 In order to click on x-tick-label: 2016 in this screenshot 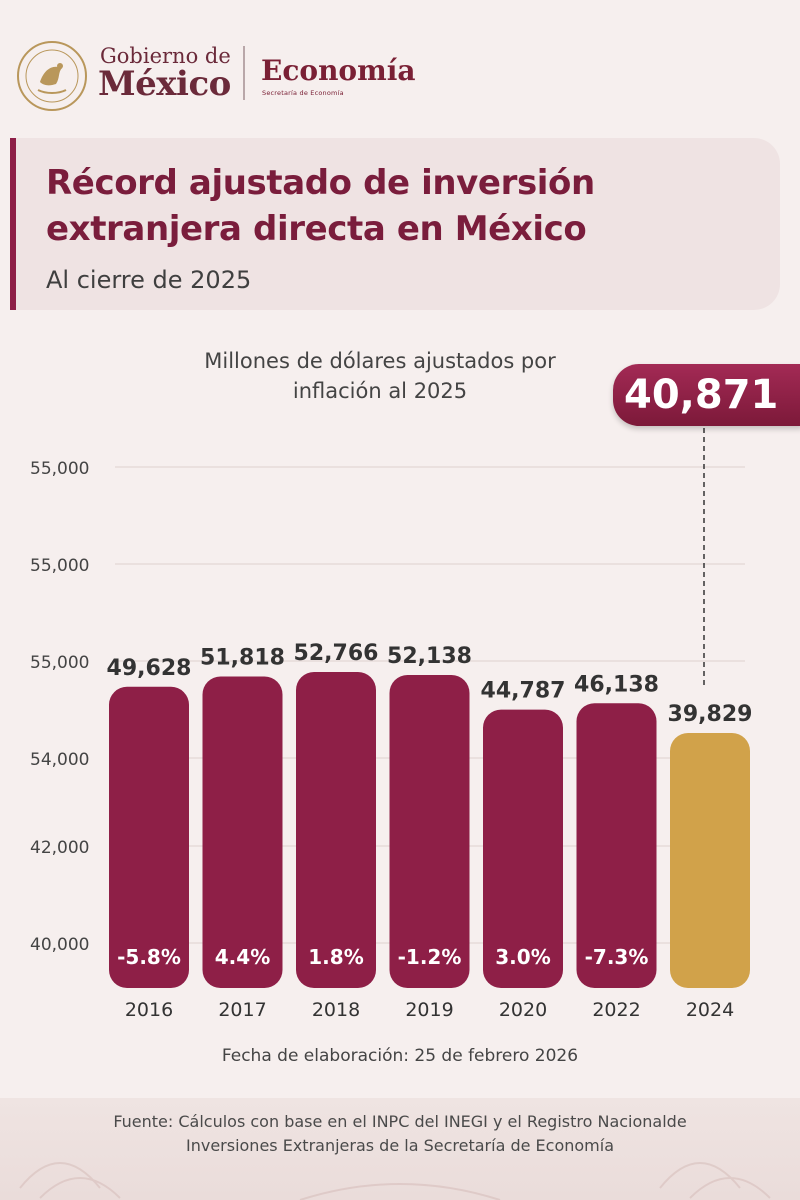, I will do `click(149, 1010)`.